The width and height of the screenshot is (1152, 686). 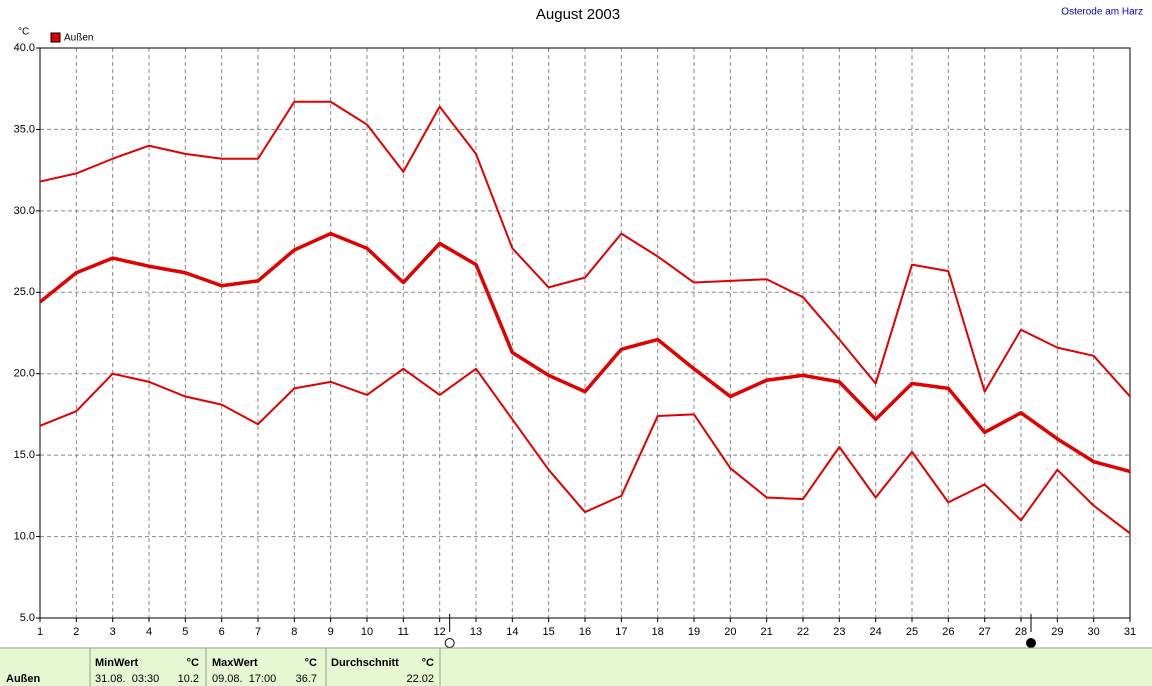 I want to click on max-time: 09.08. 17:00, so click(x=244, y=679).